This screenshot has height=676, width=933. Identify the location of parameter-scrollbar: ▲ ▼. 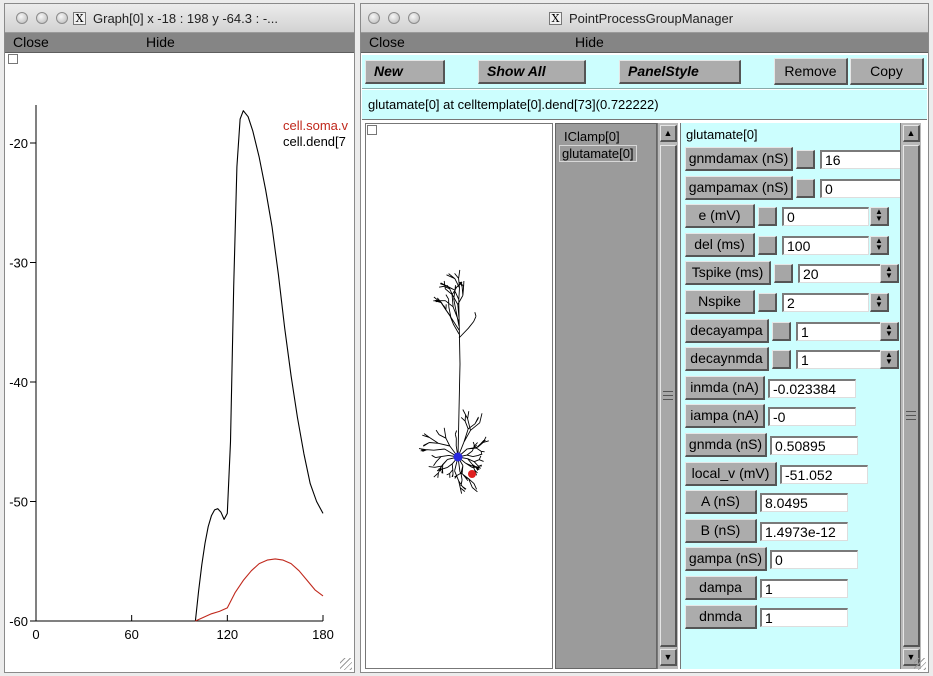
(910, 396).